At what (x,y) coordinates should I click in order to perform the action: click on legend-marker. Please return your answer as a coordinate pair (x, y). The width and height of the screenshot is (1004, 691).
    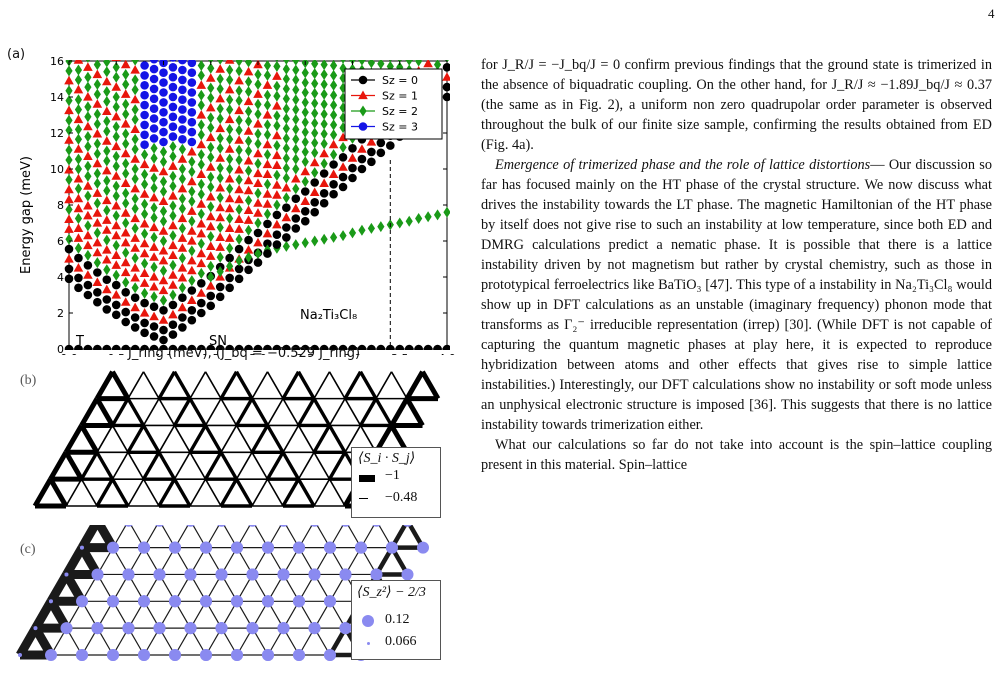
    Looking at the image, I should click on (363, 126).